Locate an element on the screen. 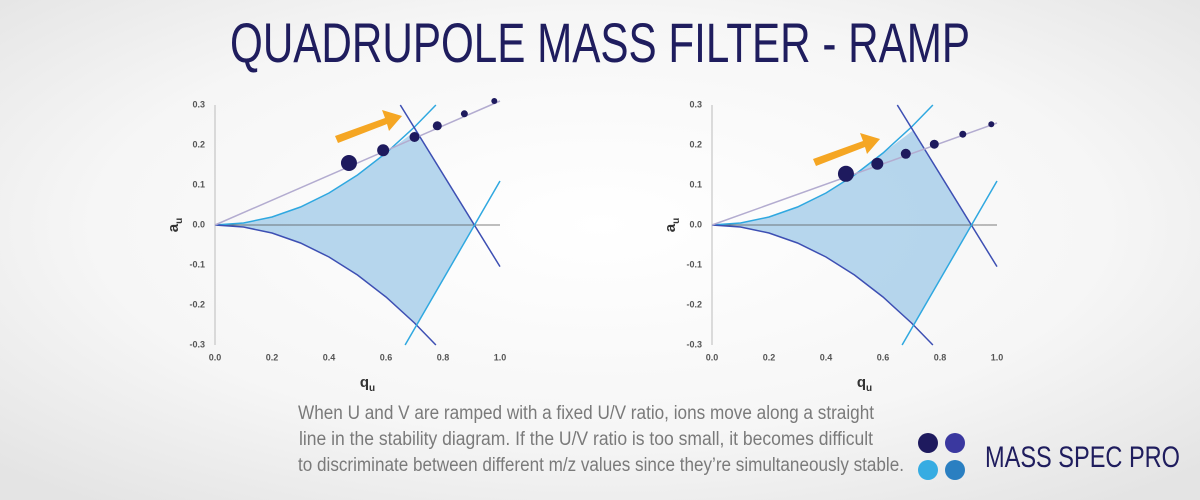 The height and width of the screenshot is (500, 1200). logo-text: MASS SPEC PRO is located at coordinates (1082, 457).